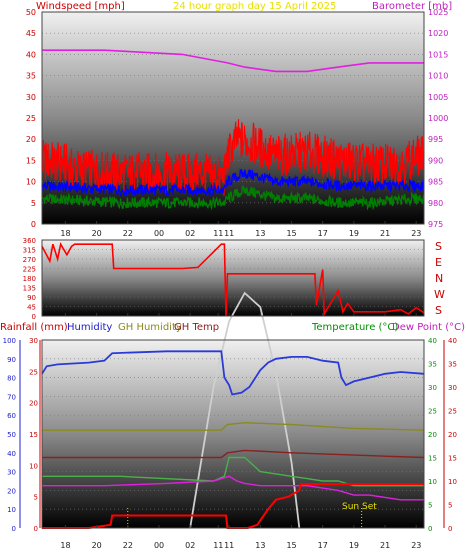  What do you see at coordinates (430, 529) in the screenshot?
I see `temperature-tick-label: 0` at bounding box center [430, 529].